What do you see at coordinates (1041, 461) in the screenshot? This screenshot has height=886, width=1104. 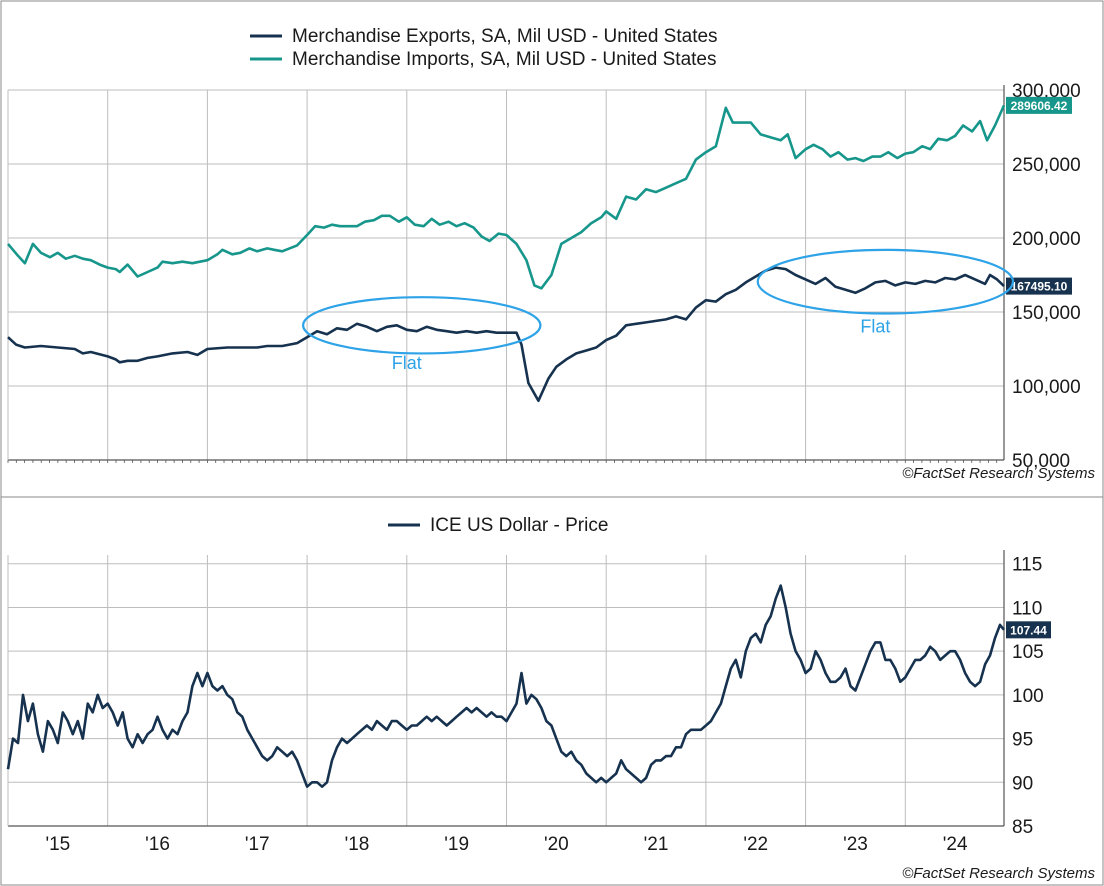 I see `chart-0-y-tick-label: 50,000` at bounding box center [1041, 461].